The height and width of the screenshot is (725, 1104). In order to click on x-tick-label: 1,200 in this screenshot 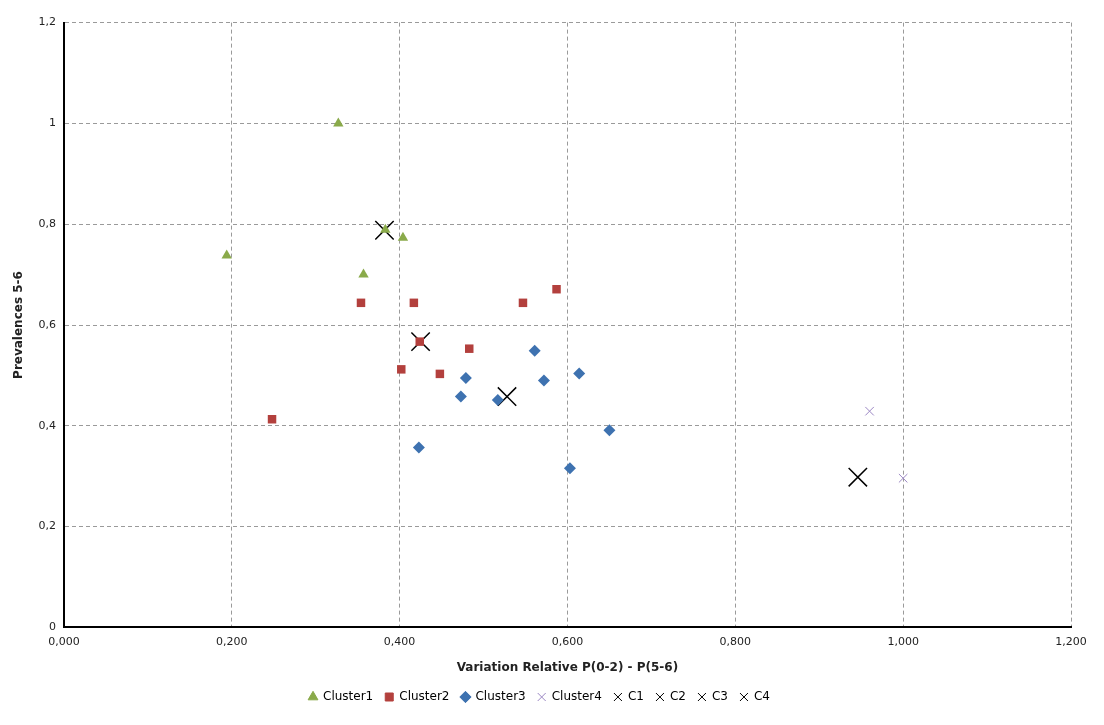, I will do `click(1071, 641)`.